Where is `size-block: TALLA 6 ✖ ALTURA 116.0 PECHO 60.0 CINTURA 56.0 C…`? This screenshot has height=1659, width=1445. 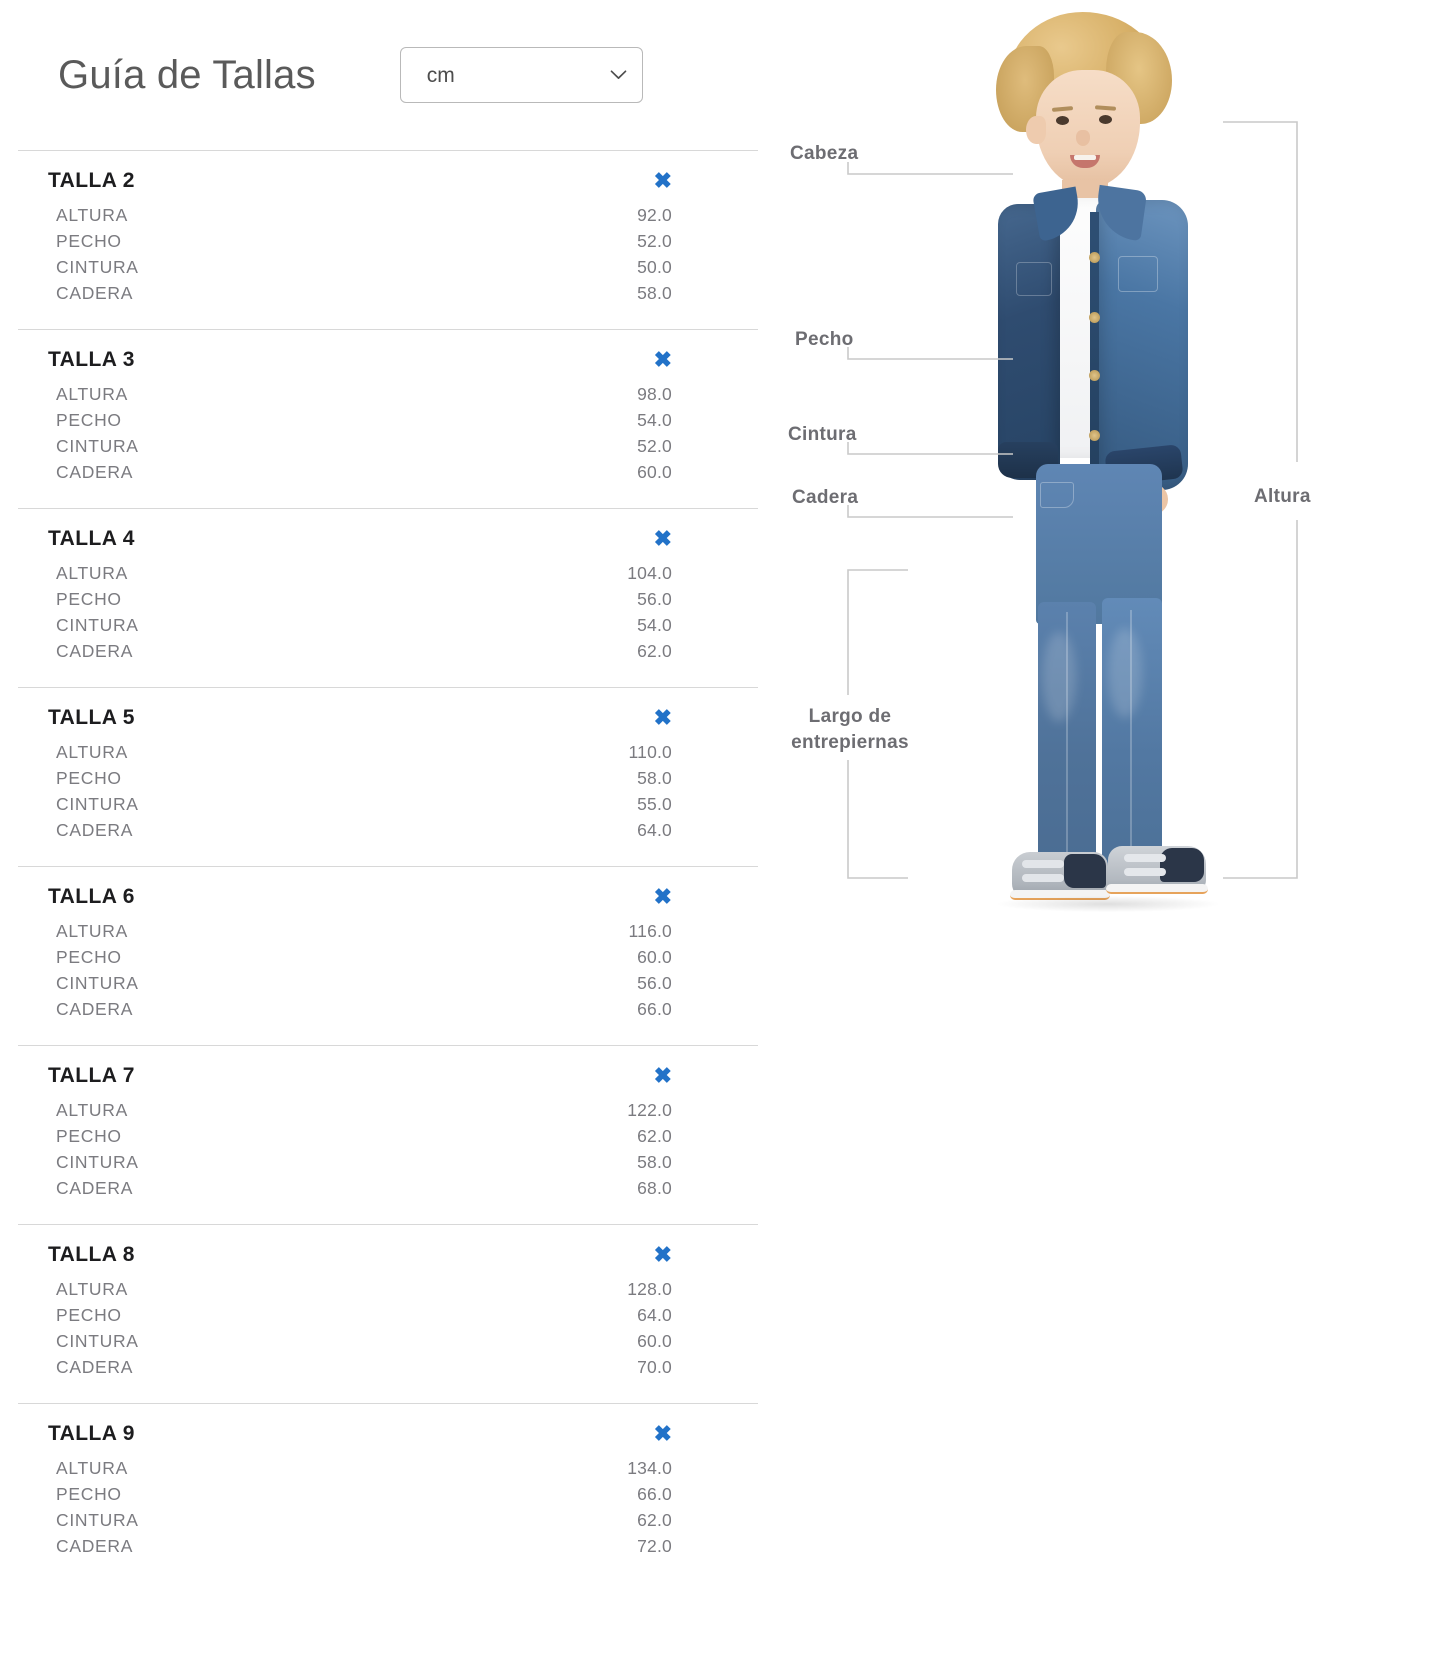 size-block: TALLA 6 ✖ ALTURA 116.0 PECHO 60.0 CINTURA 56.0 C… is located at coordinates (388, 955).